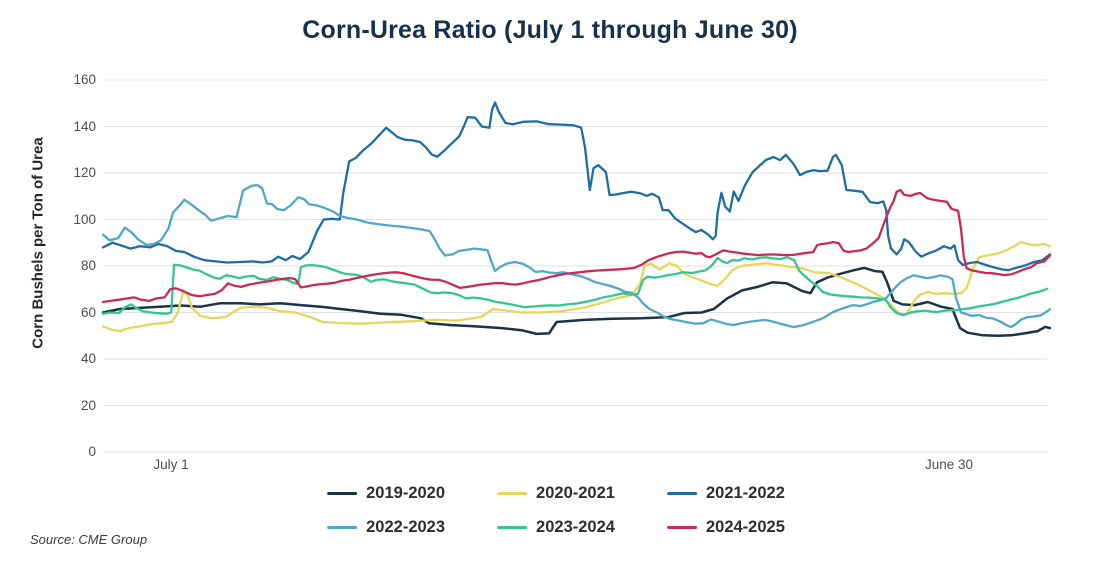 The height and width of the screenshot is (575, 1100). I want to click on legend-swatch-2023-2024, so click(512, 527).